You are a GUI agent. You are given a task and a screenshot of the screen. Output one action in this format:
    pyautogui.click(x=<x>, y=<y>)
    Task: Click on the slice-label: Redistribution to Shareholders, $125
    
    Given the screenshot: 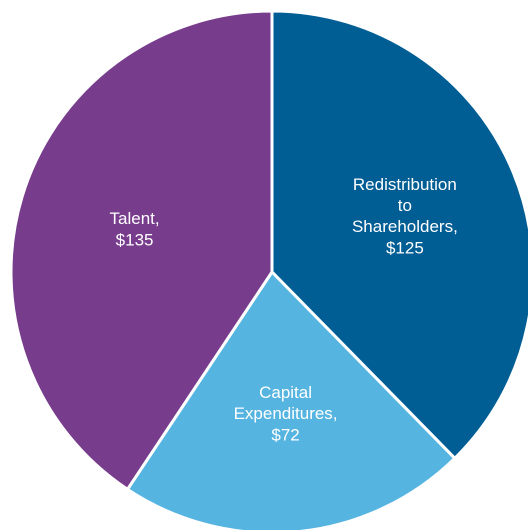 What is the action you would take?
    pyautogui.click(x=405, y=217)
    